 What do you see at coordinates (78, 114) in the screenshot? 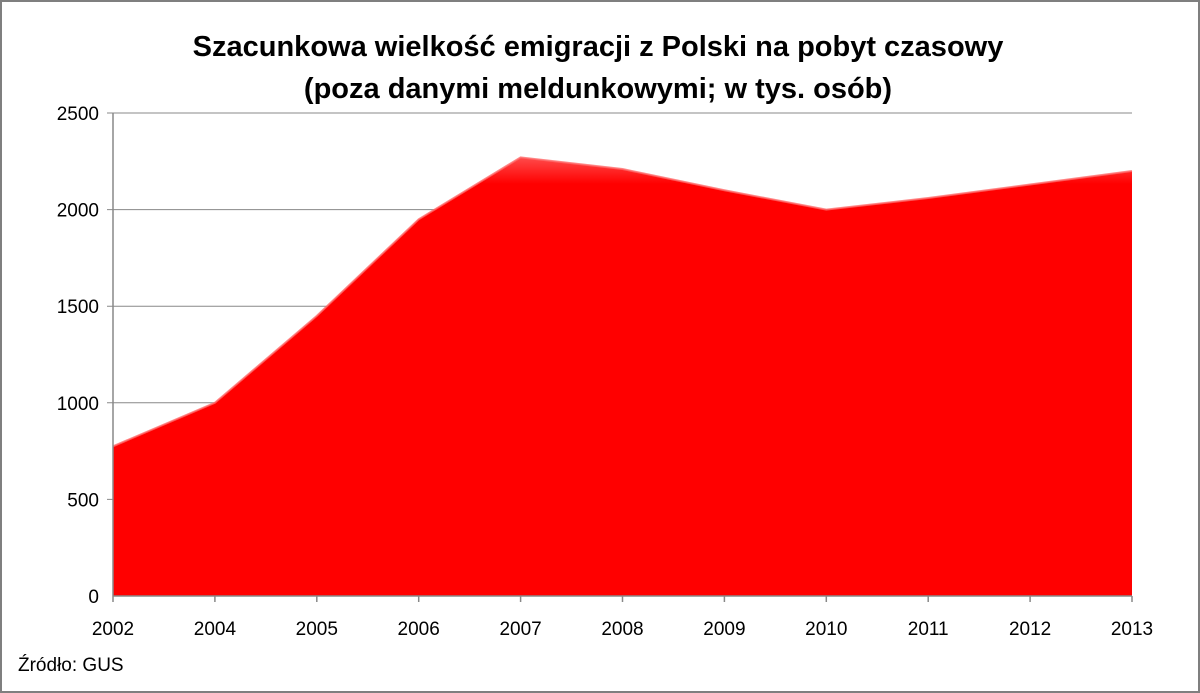
I see `y-tick-label: 2500` at bounding box center [78, 114].